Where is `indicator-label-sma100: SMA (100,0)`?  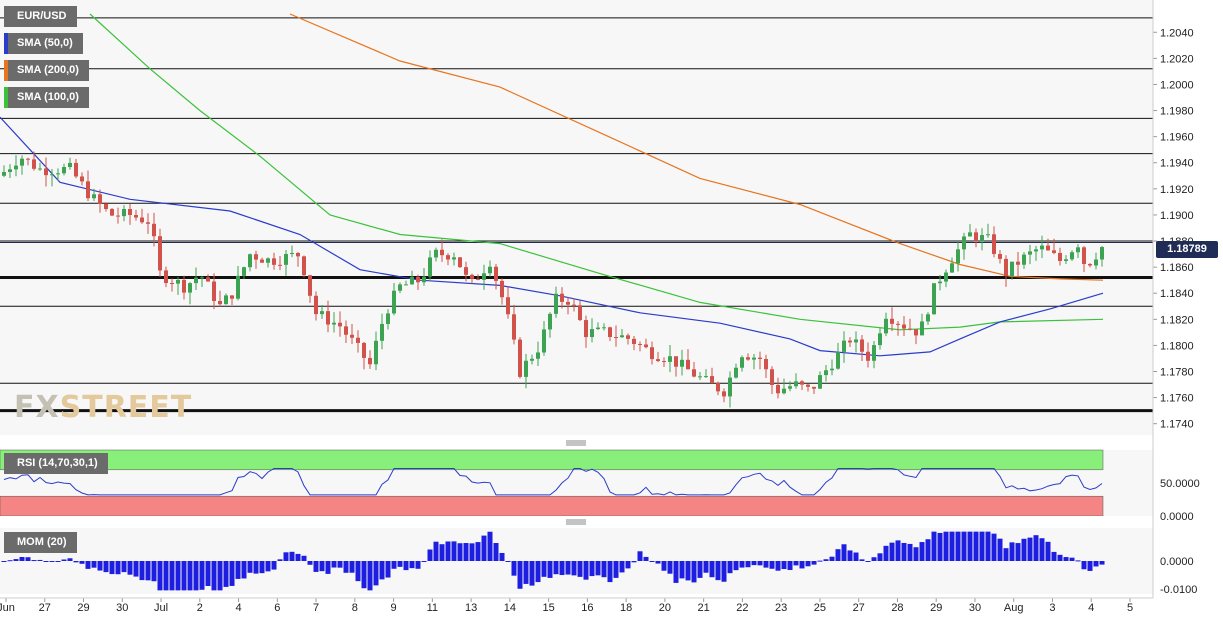 indicator-label-sma100: SMA (100,0) is located at coordinates (46, 97).